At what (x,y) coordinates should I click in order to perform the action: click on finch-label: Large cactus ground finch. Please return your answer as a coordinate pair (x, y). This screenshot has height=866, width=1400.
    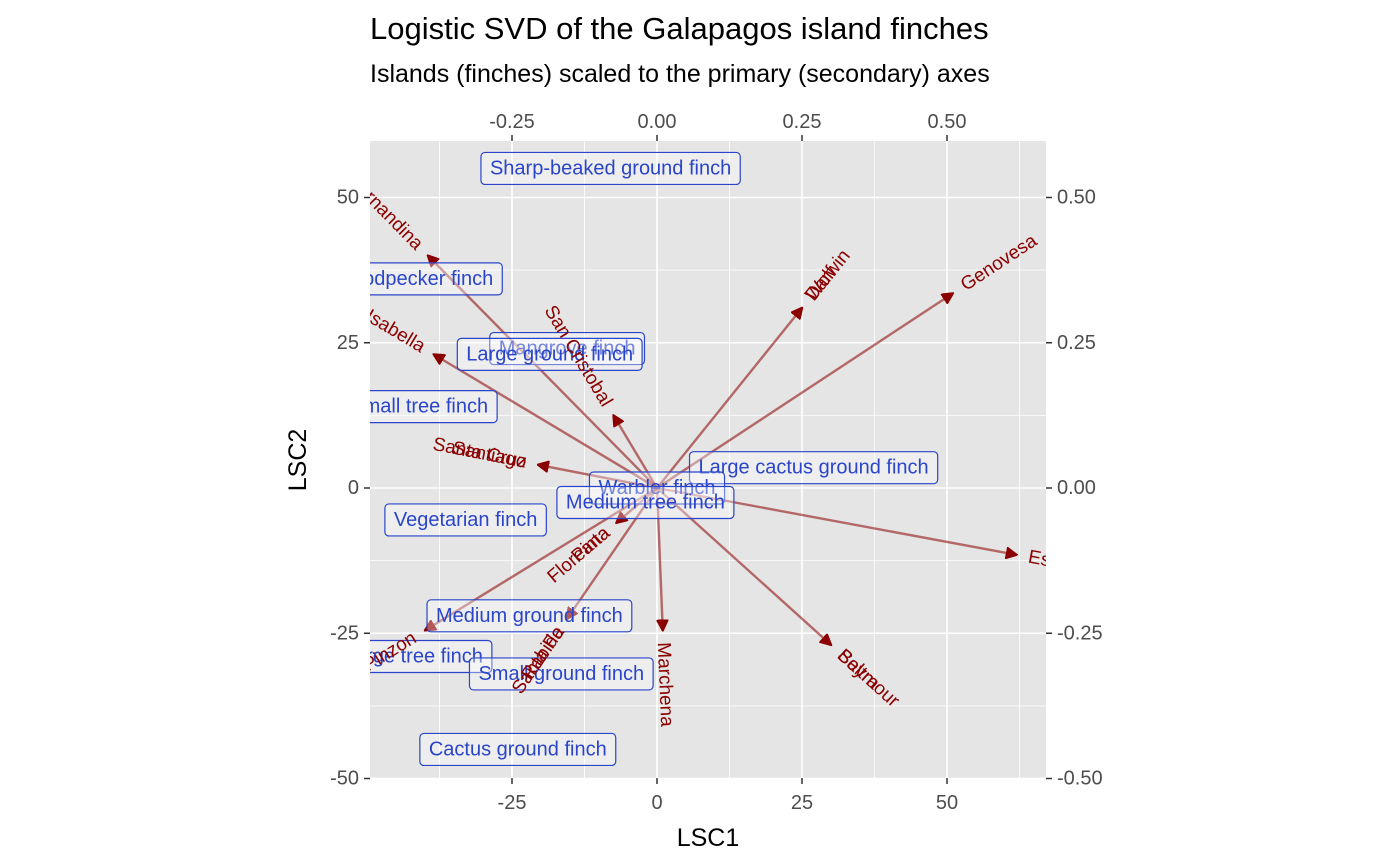
    Looking at the image, I should click on (813, 468).